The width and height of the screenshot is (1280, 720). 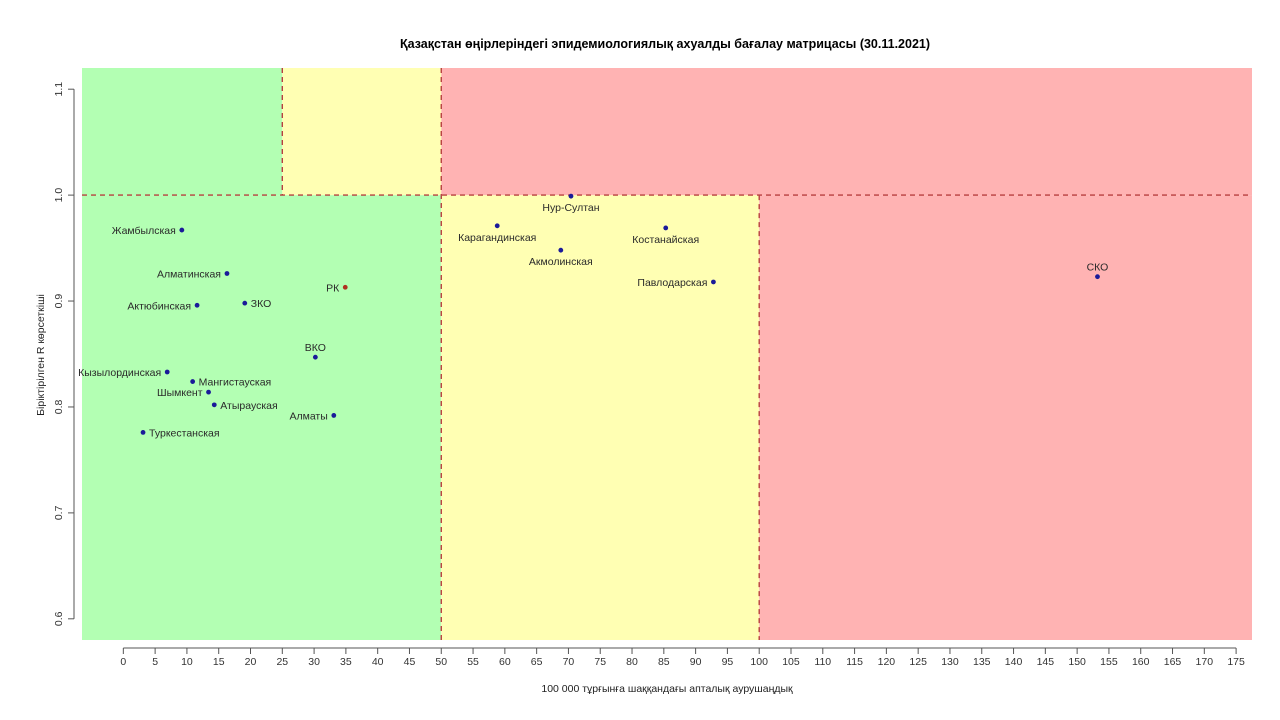 What do you see at coordinates (569, 662) in the screenshot?
I see `x-tick-label: 70` at bounding box center [569, 662].